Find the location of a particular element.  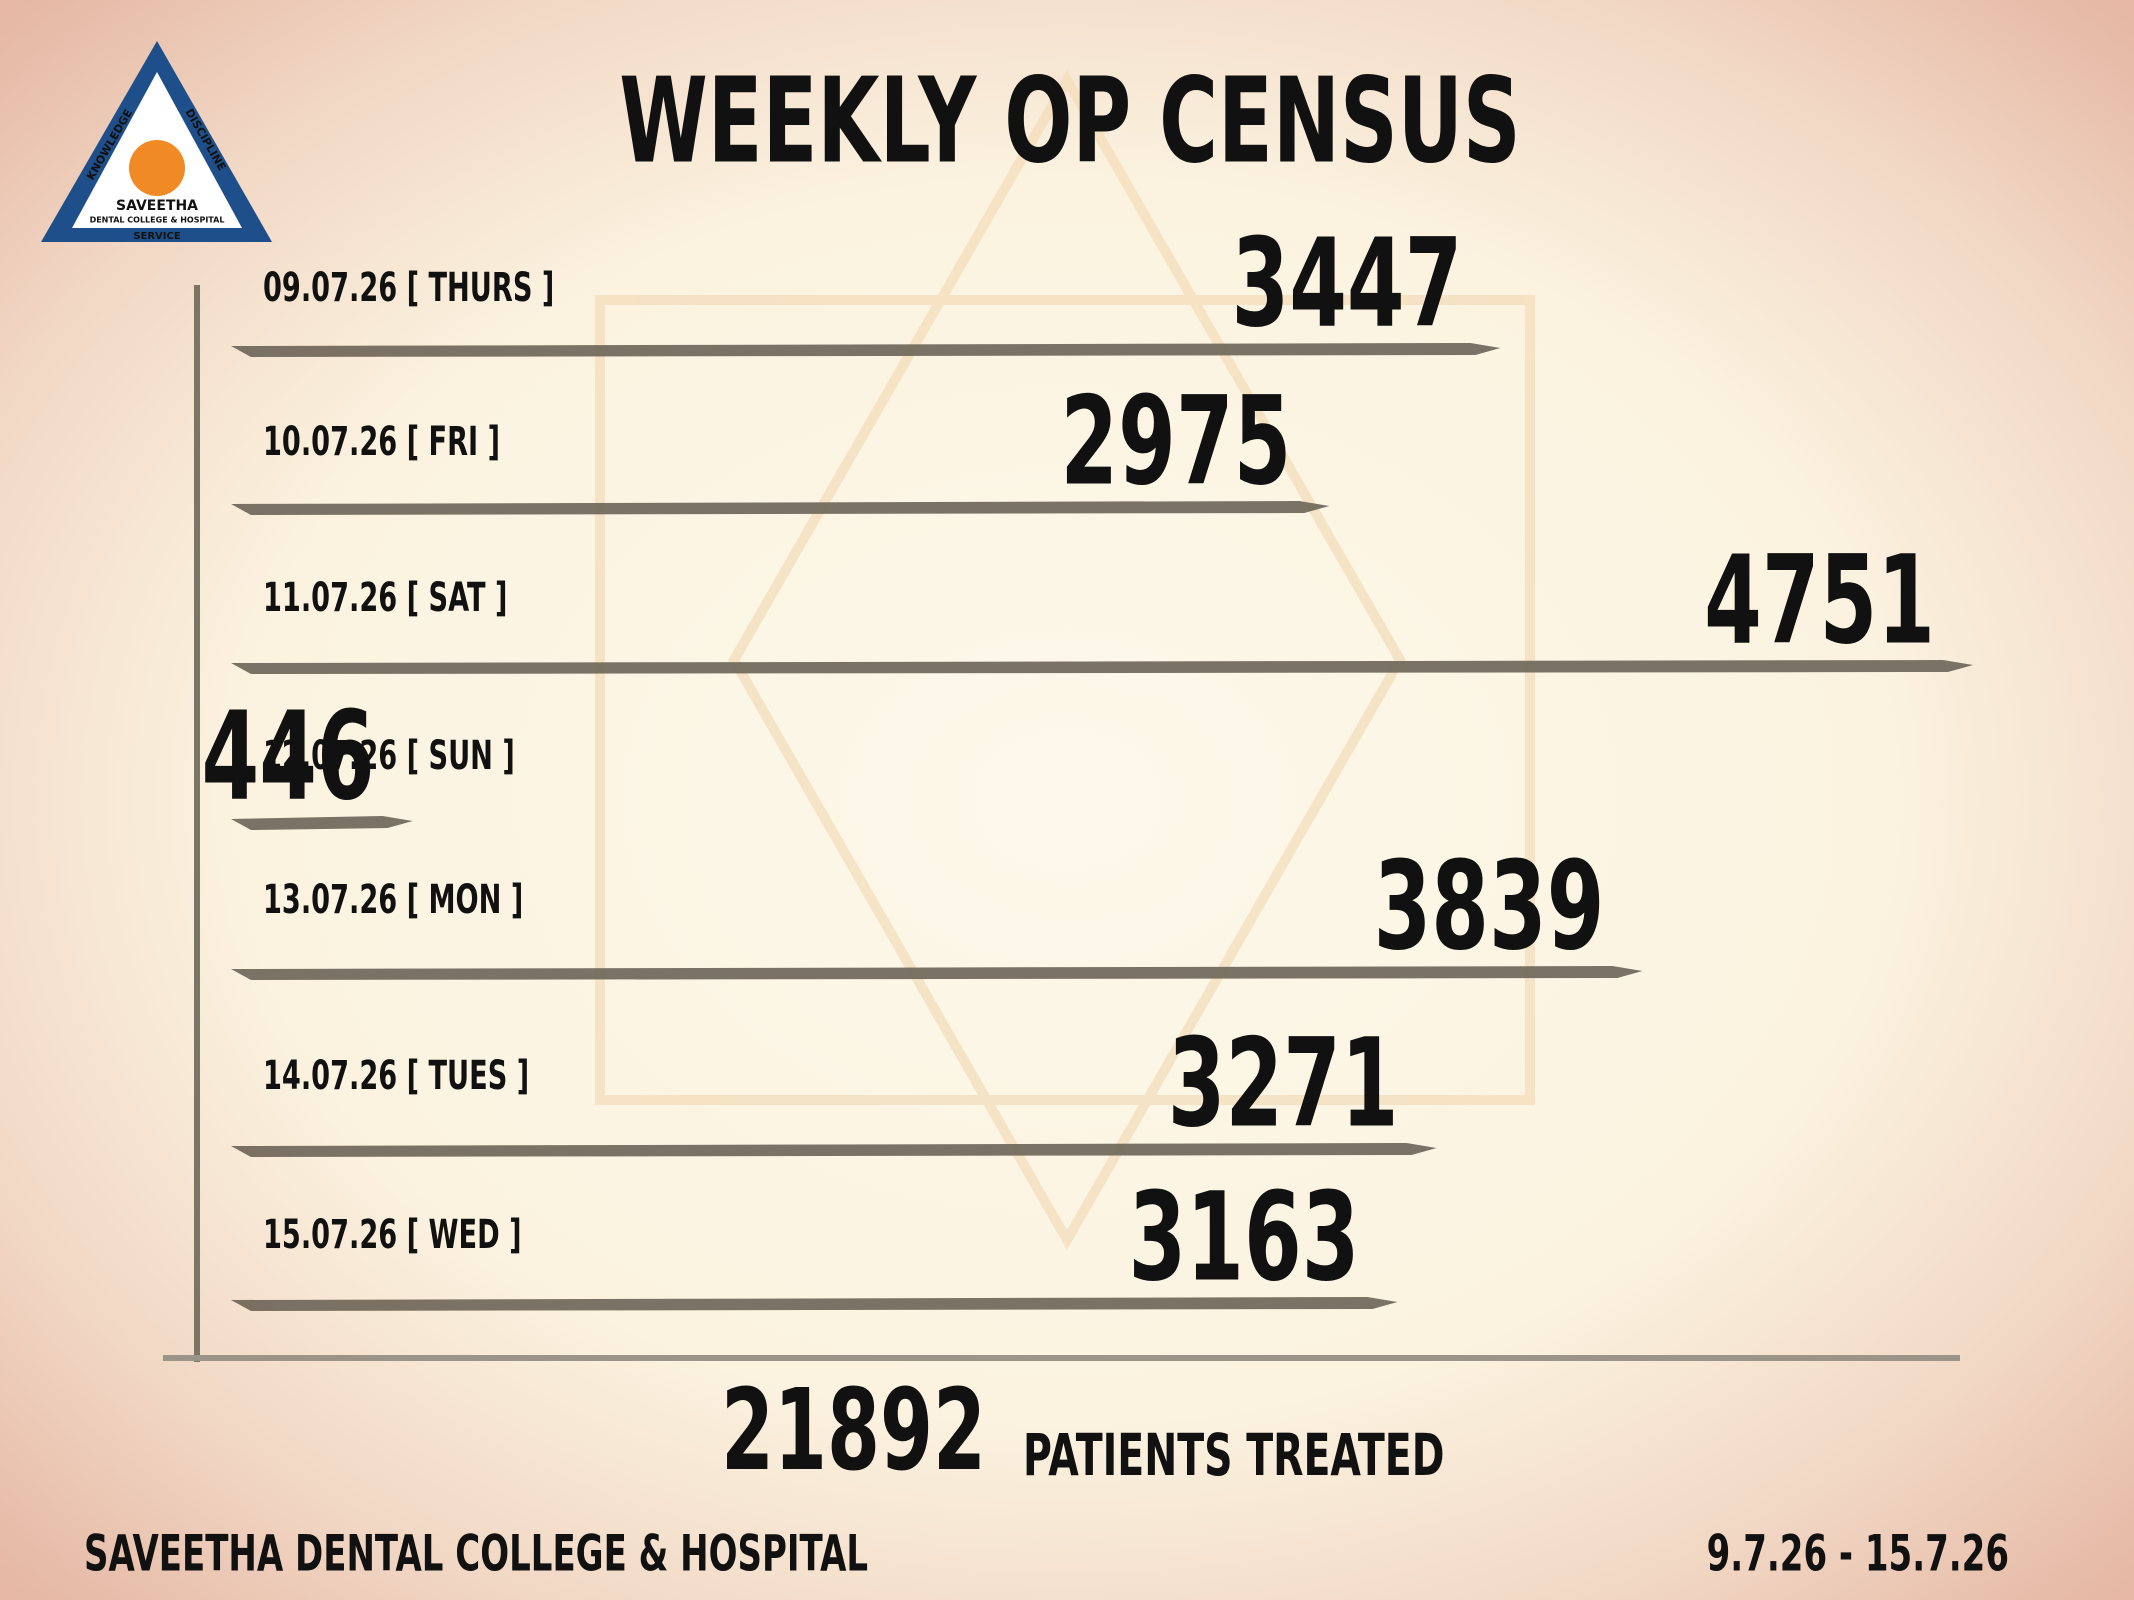

category-label: 11.07.26 [ SAT ] is located at coordinates (385, 598).